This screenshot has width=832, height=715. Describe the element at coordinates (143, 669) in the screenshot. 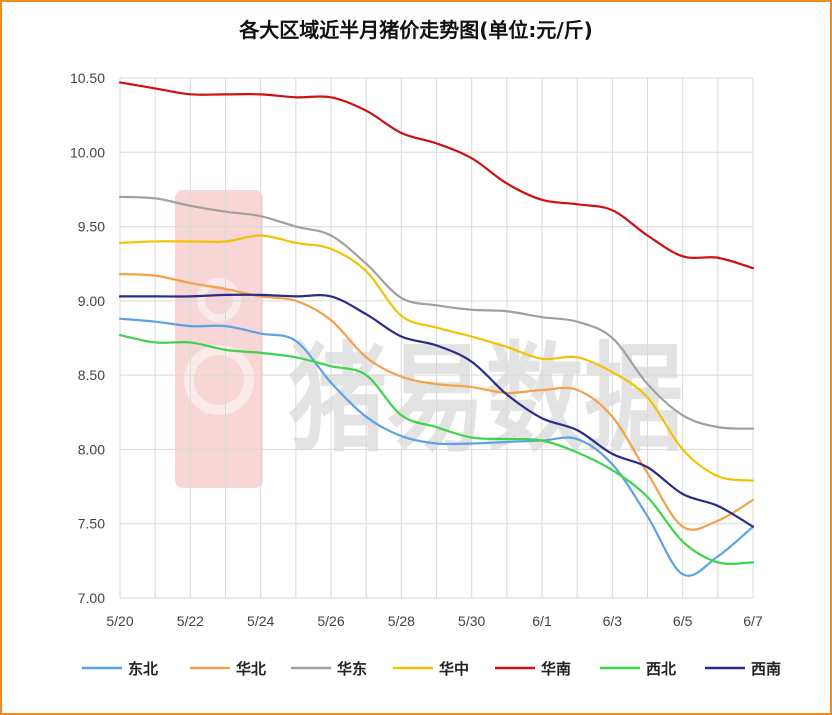

I see `legend-label-0: 东北` at that location.